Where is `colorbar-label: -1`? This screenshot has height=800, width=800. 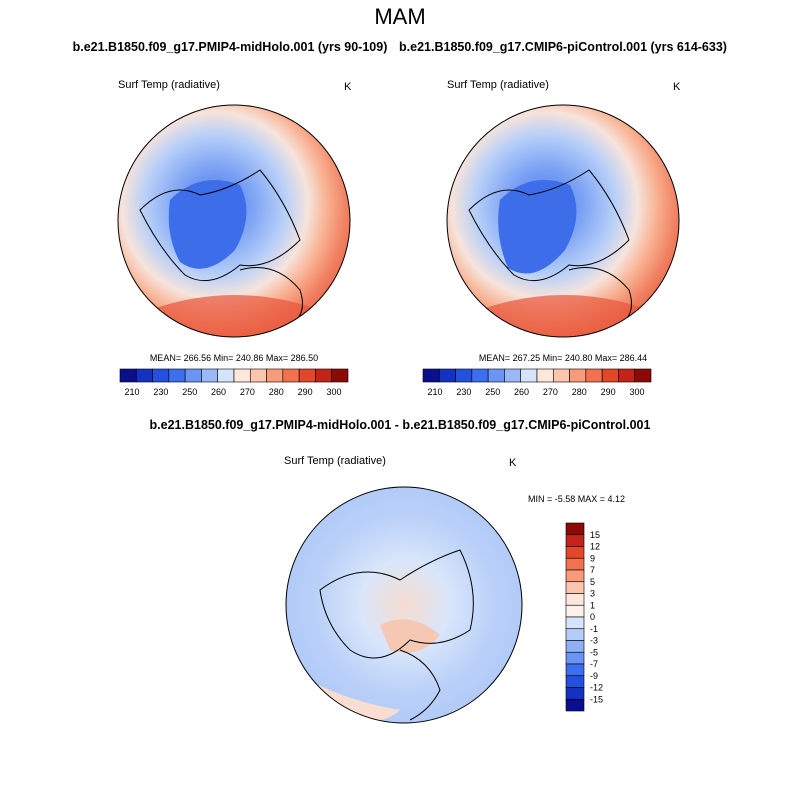 colorbar-label: -1 is located at coordinates (594, 629).